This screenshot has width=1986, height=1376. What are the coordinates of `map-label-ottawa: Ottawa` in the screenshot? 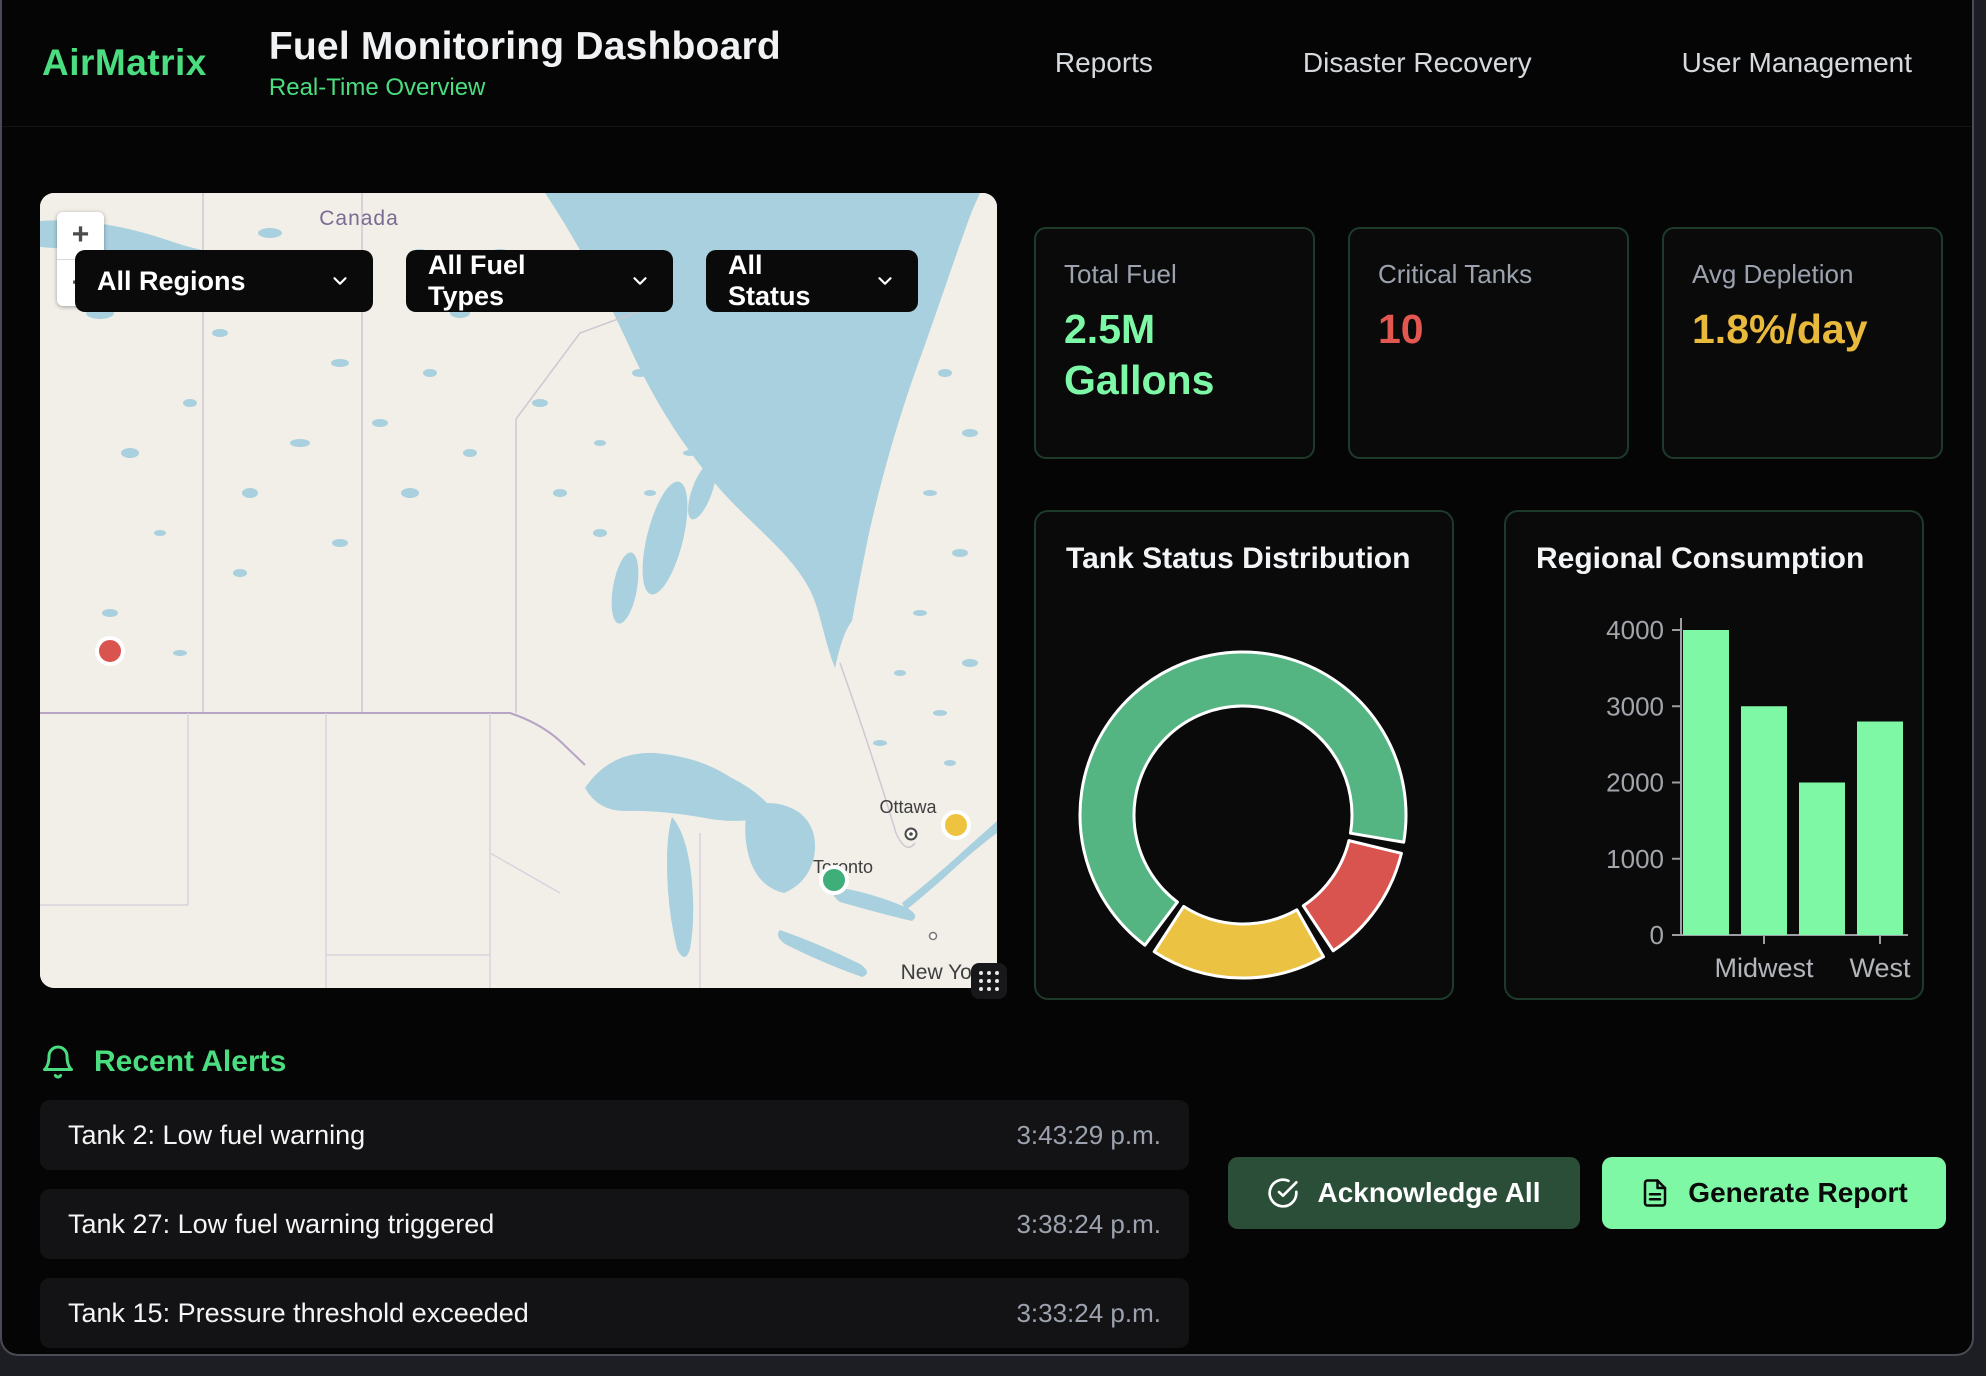 It's located at (908, 807).